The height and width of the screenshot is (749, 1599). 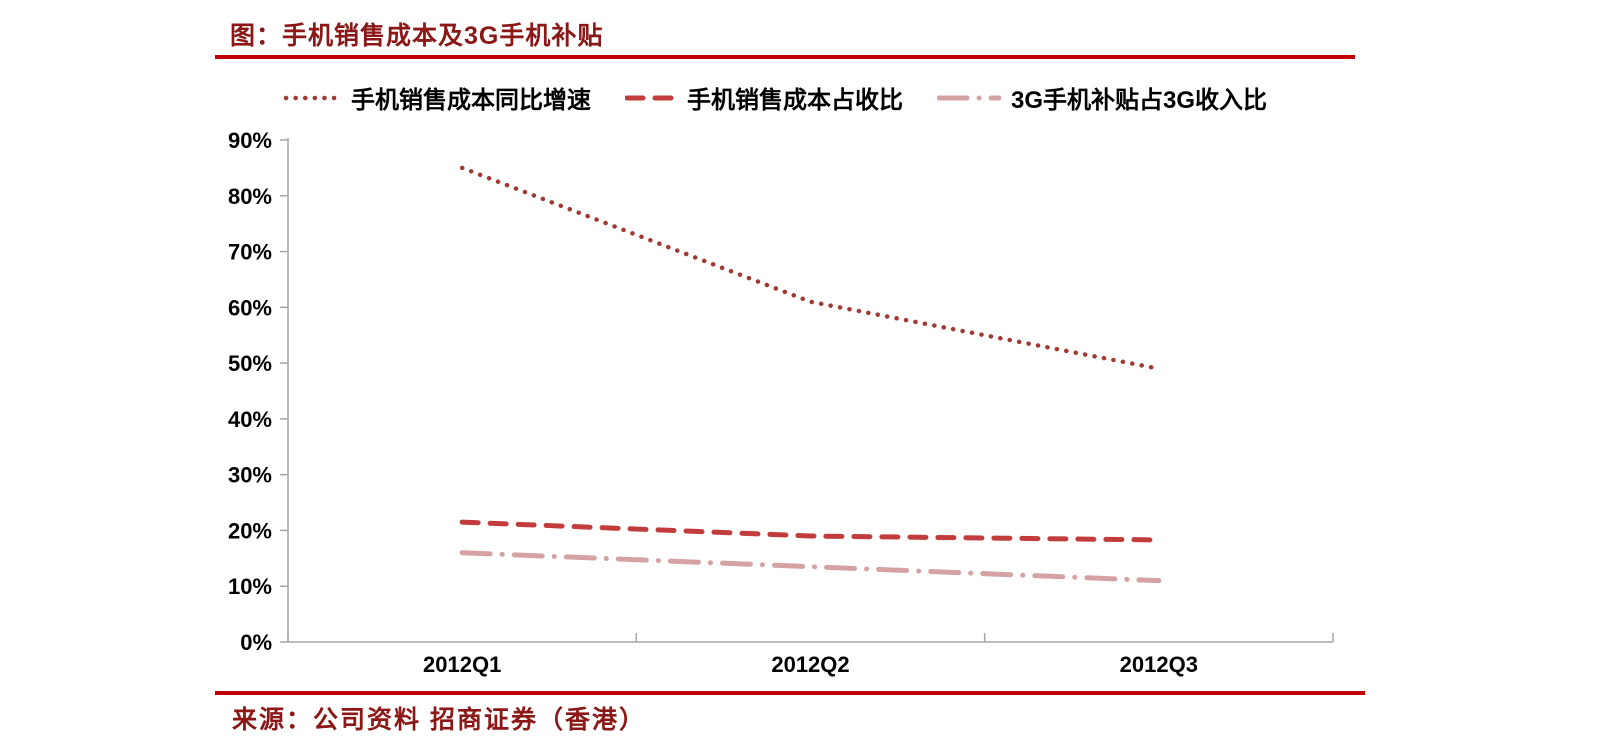 I want to click on y-tick-label: 80%, so click(x=250, y=196).